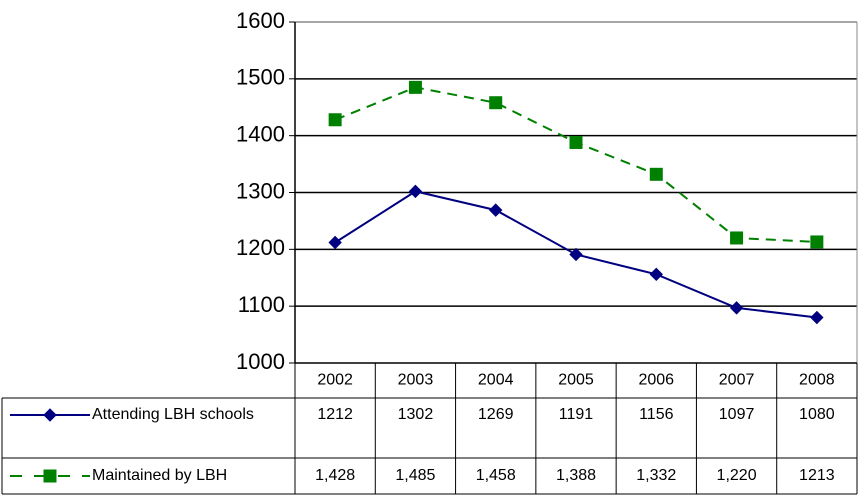 This screenshot has height=500, width=858. I want to click on table-value: 1,485, so click(415, 475).